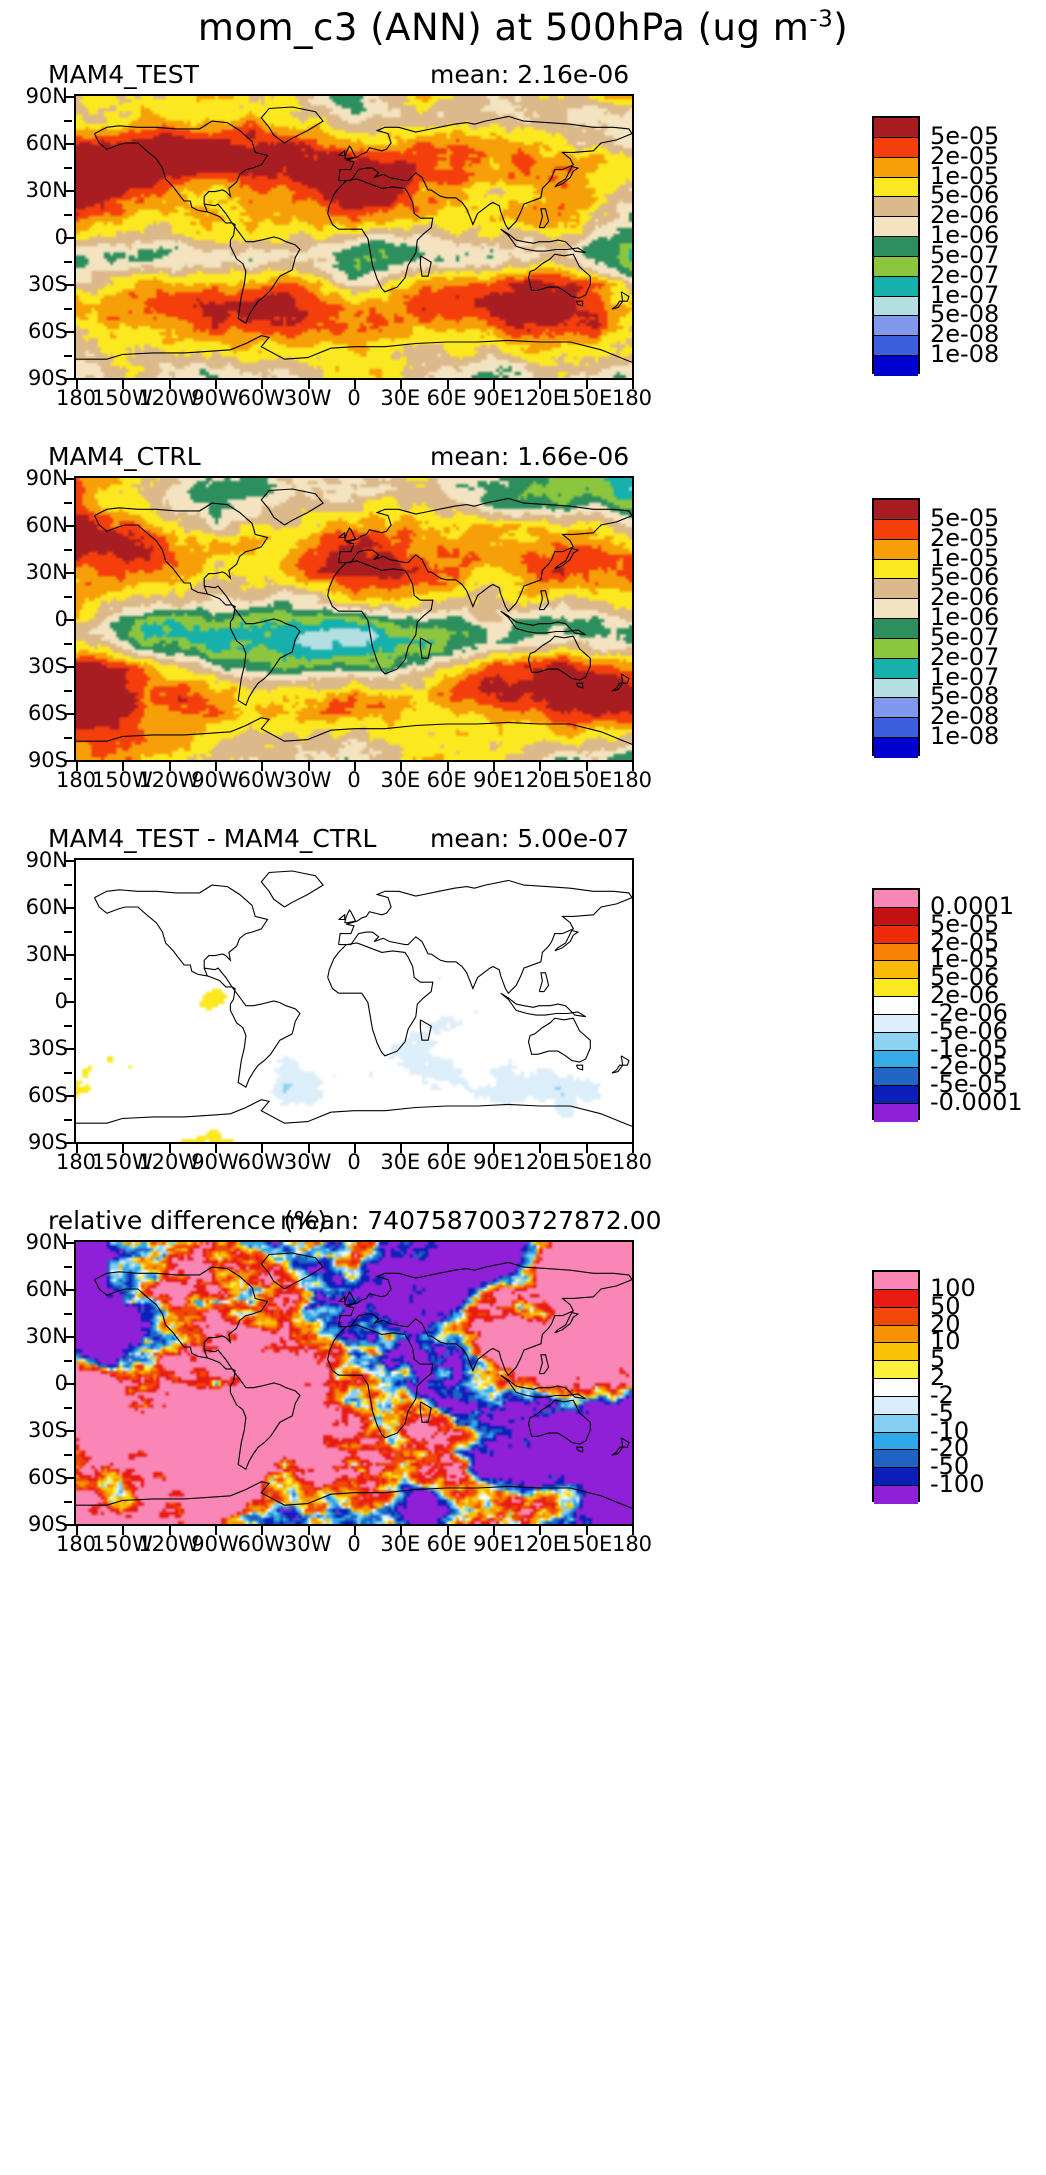  Describe the element at coordinates (965, 155) in the screenshot. I see `colorbar-tick-label: 2e-05` at that location.